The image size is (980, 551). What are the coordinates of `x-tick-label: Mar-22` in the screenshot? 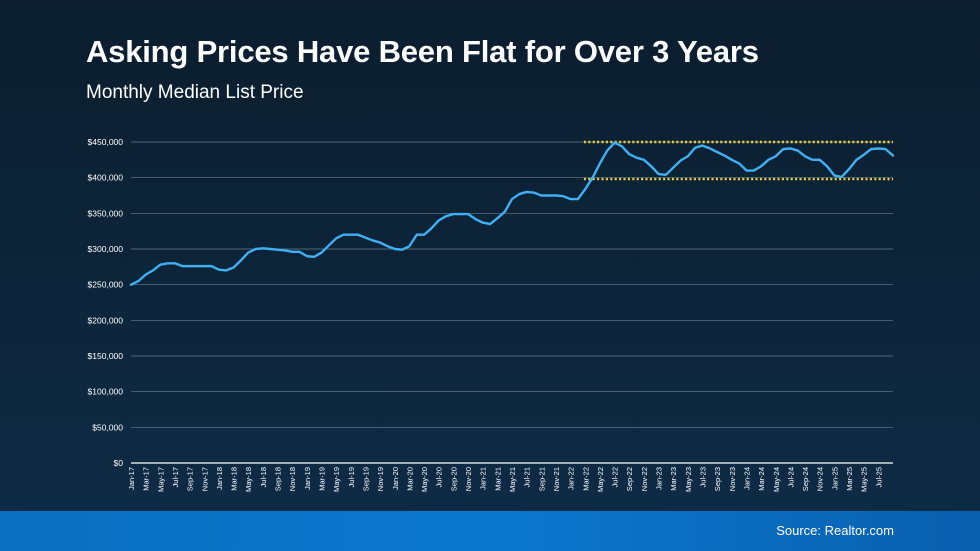 It's located at (585, 479).